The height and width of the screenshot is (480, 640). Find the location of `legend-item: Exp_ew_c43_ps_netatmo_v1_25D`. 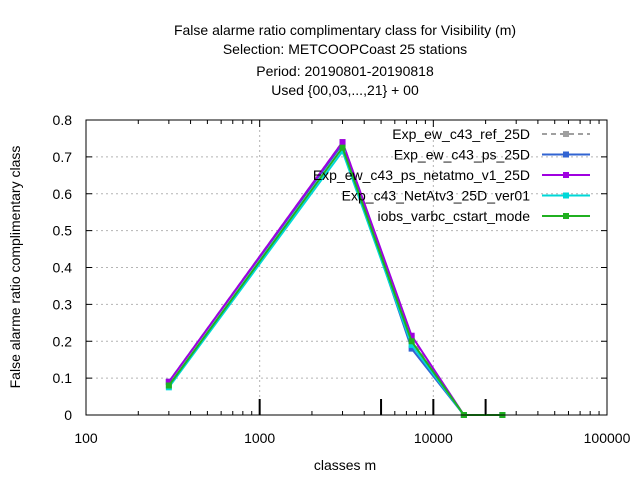

legend-item: Exp_ew_c43_ps_netatmo_v1_25D is located at coordinates (451, 175).